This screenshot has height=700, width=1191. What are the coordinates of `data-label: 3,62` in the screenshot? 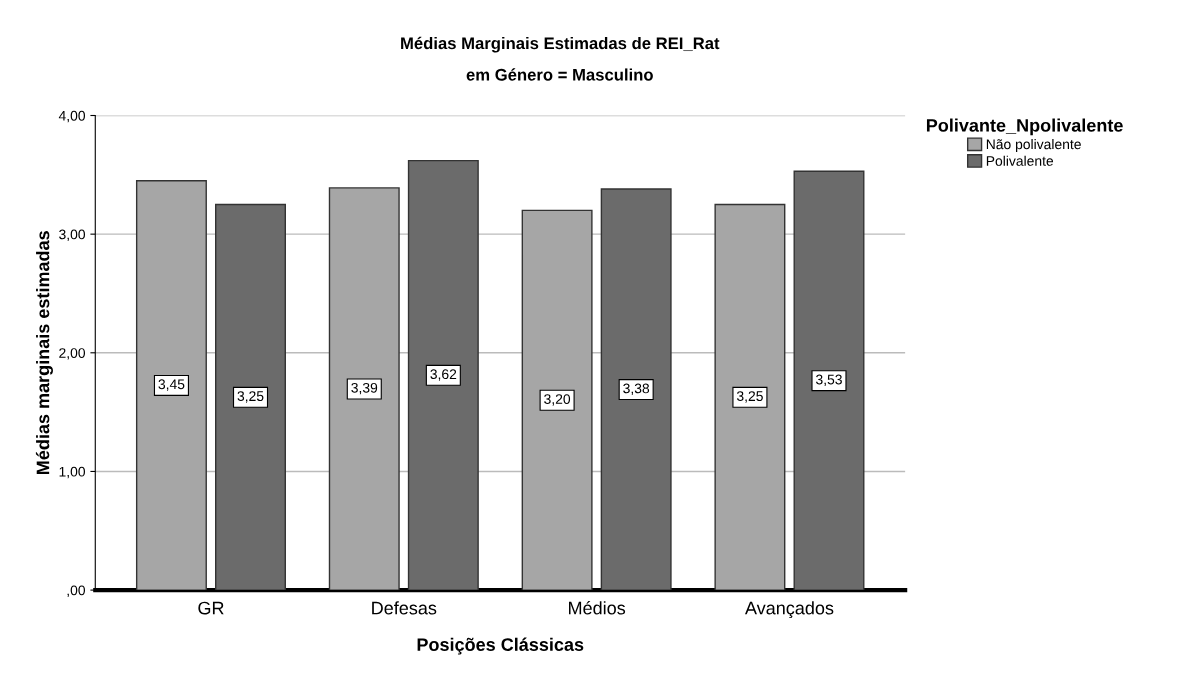 It's located at (443, 375).